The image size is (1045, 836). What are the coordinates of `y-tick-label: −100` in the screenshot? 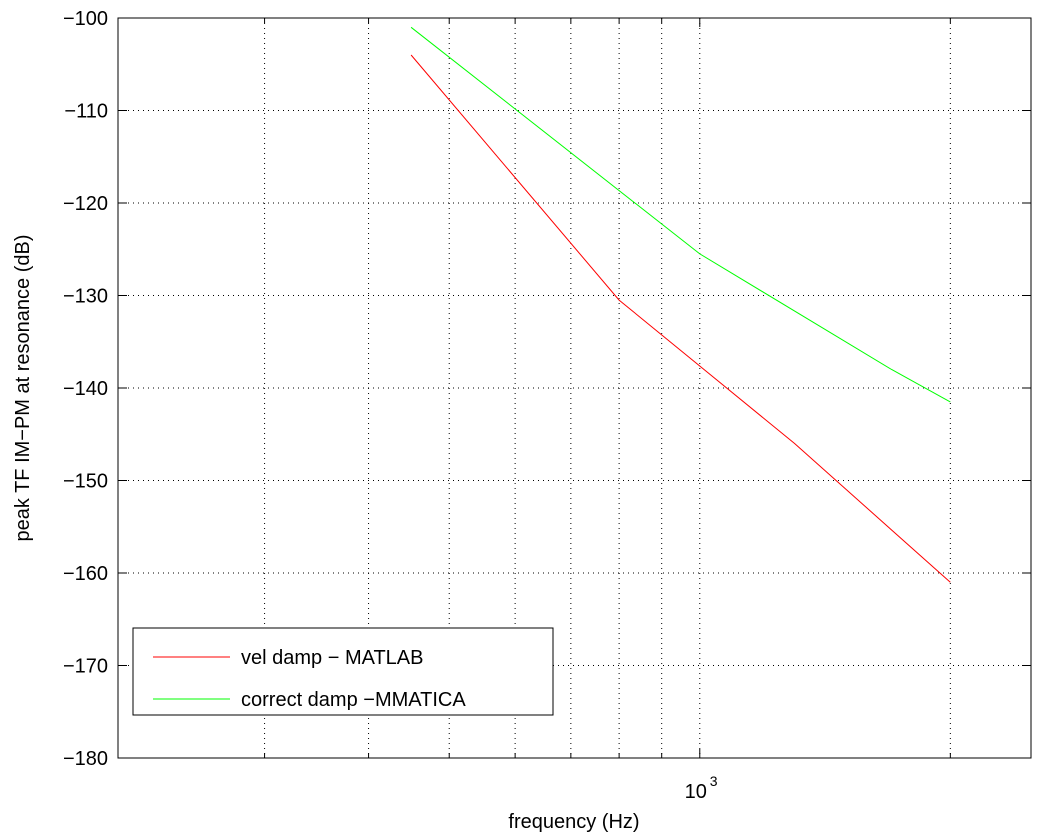 It's located at (85, 19).